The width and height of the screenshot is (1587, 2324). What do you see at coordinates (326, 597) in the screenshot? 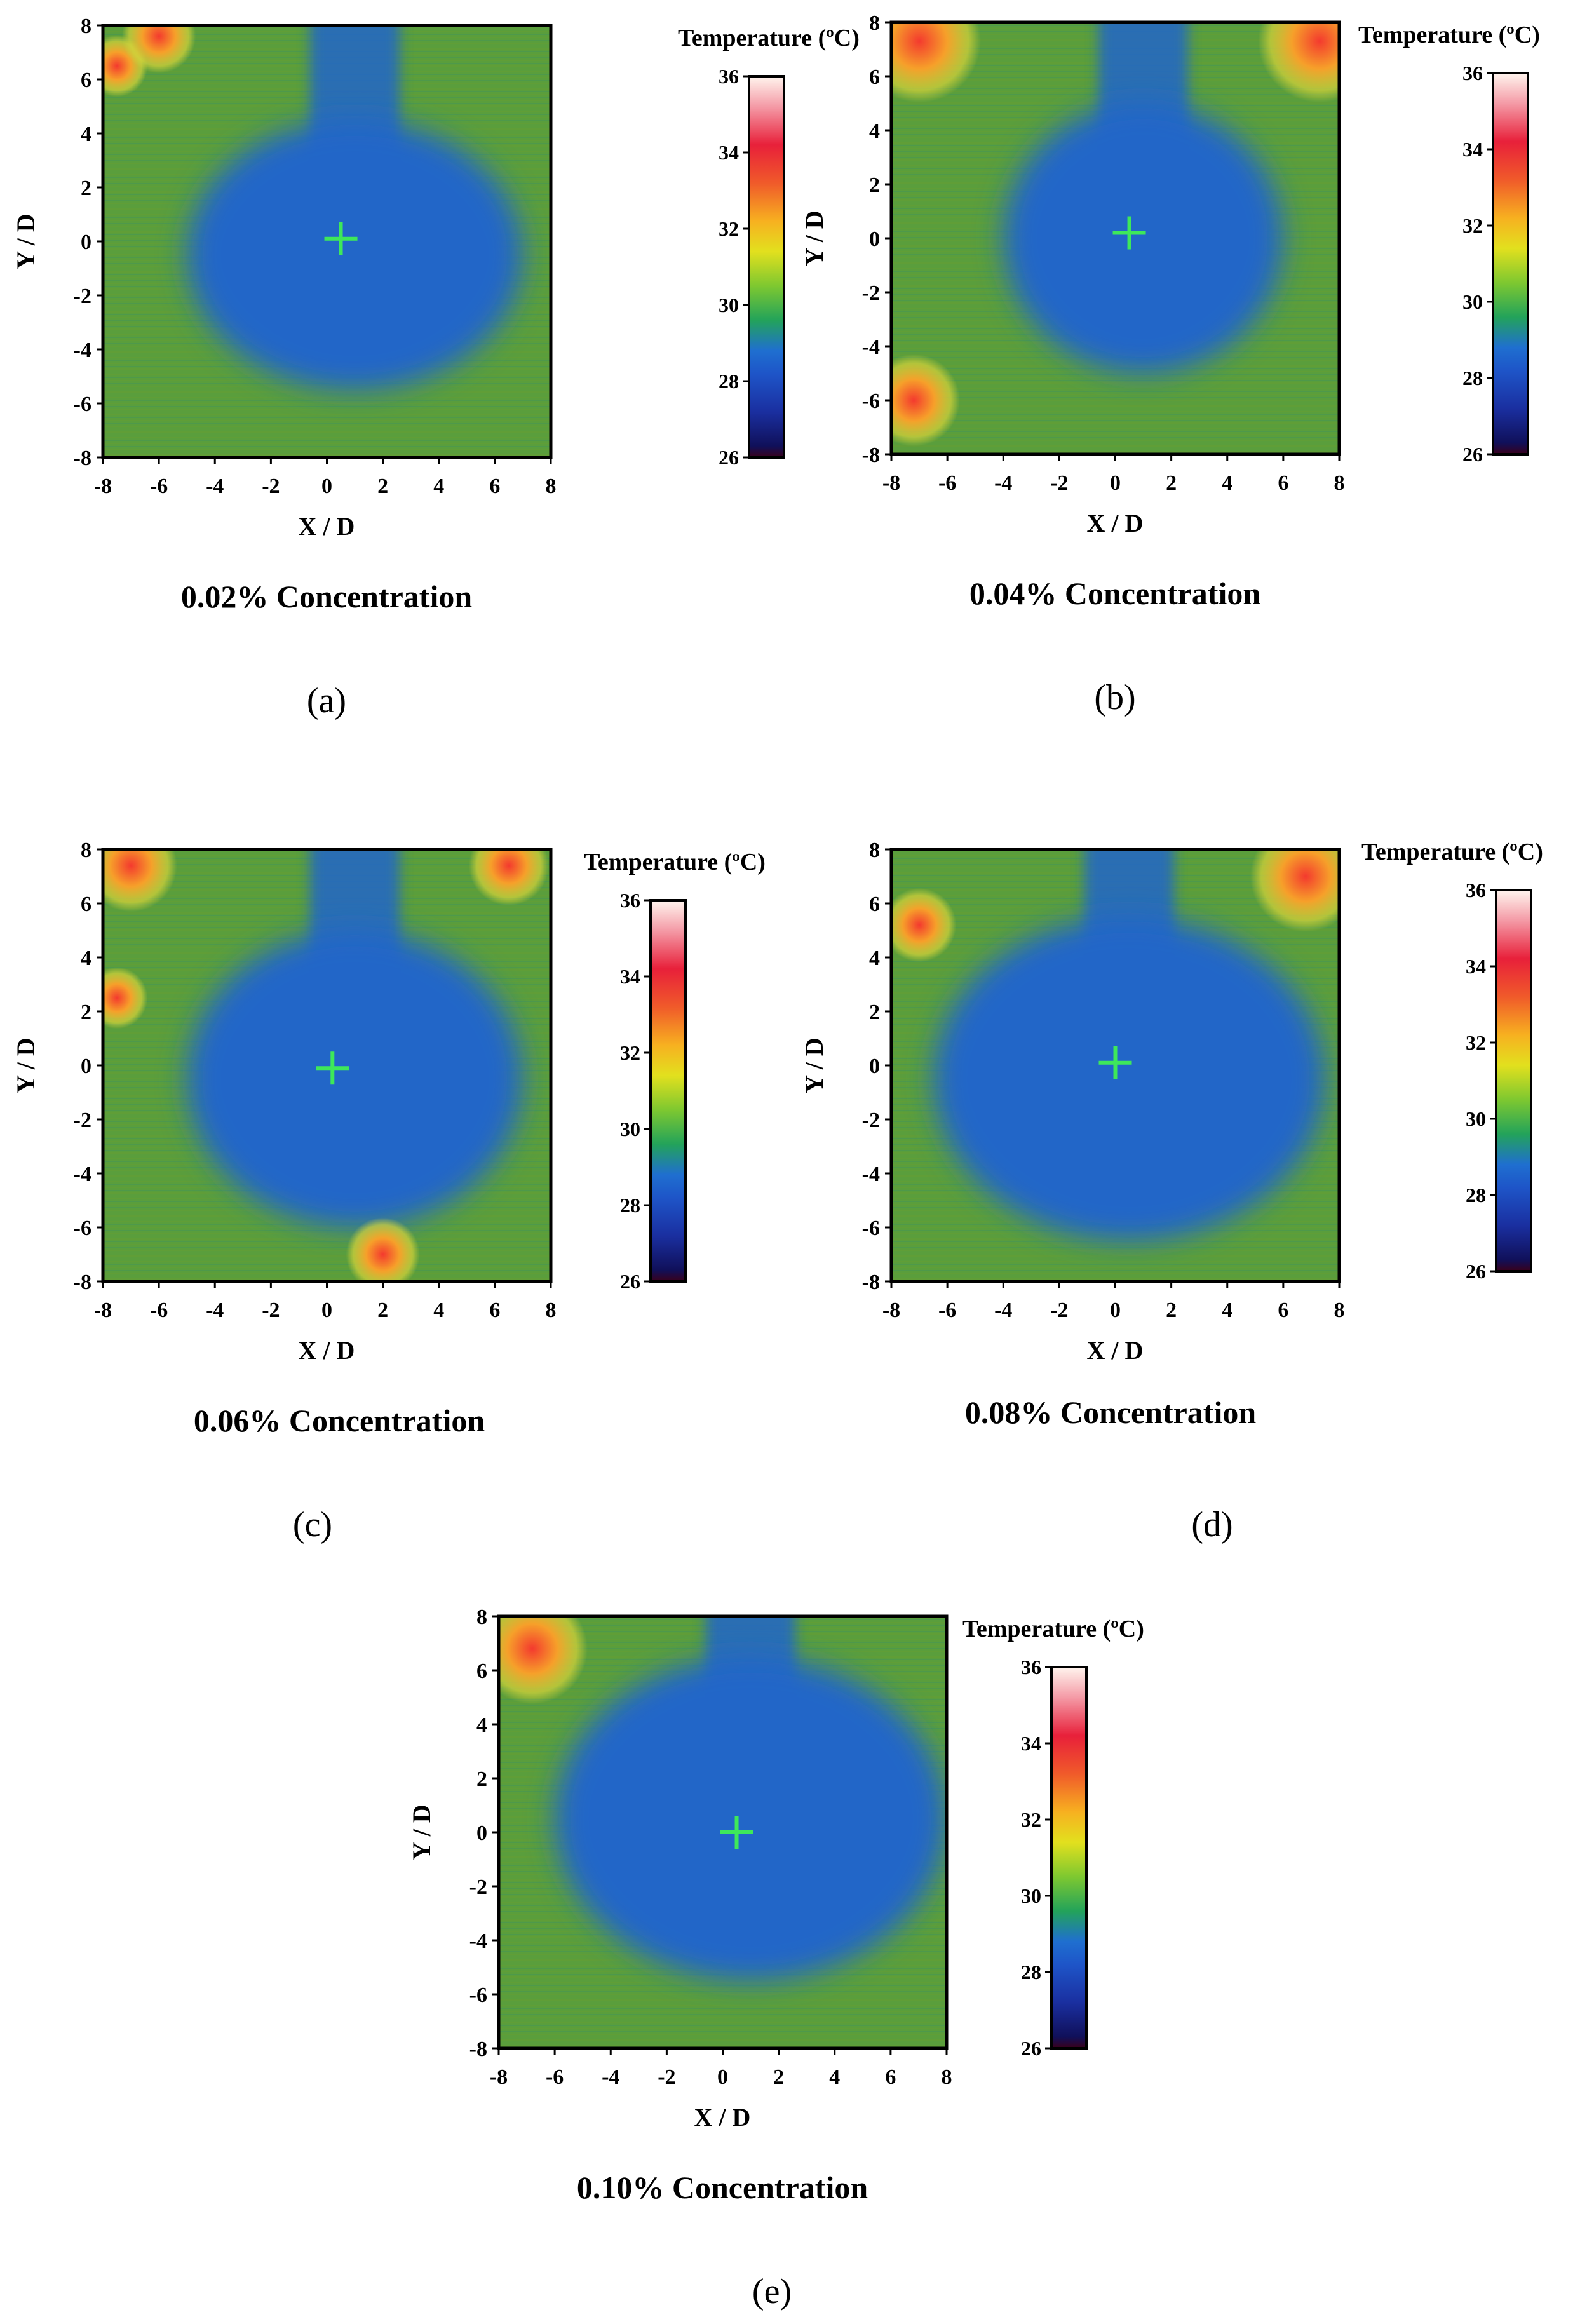
I see `panel-caption: 0.02% Concentration` at bounding box center [326, 597].